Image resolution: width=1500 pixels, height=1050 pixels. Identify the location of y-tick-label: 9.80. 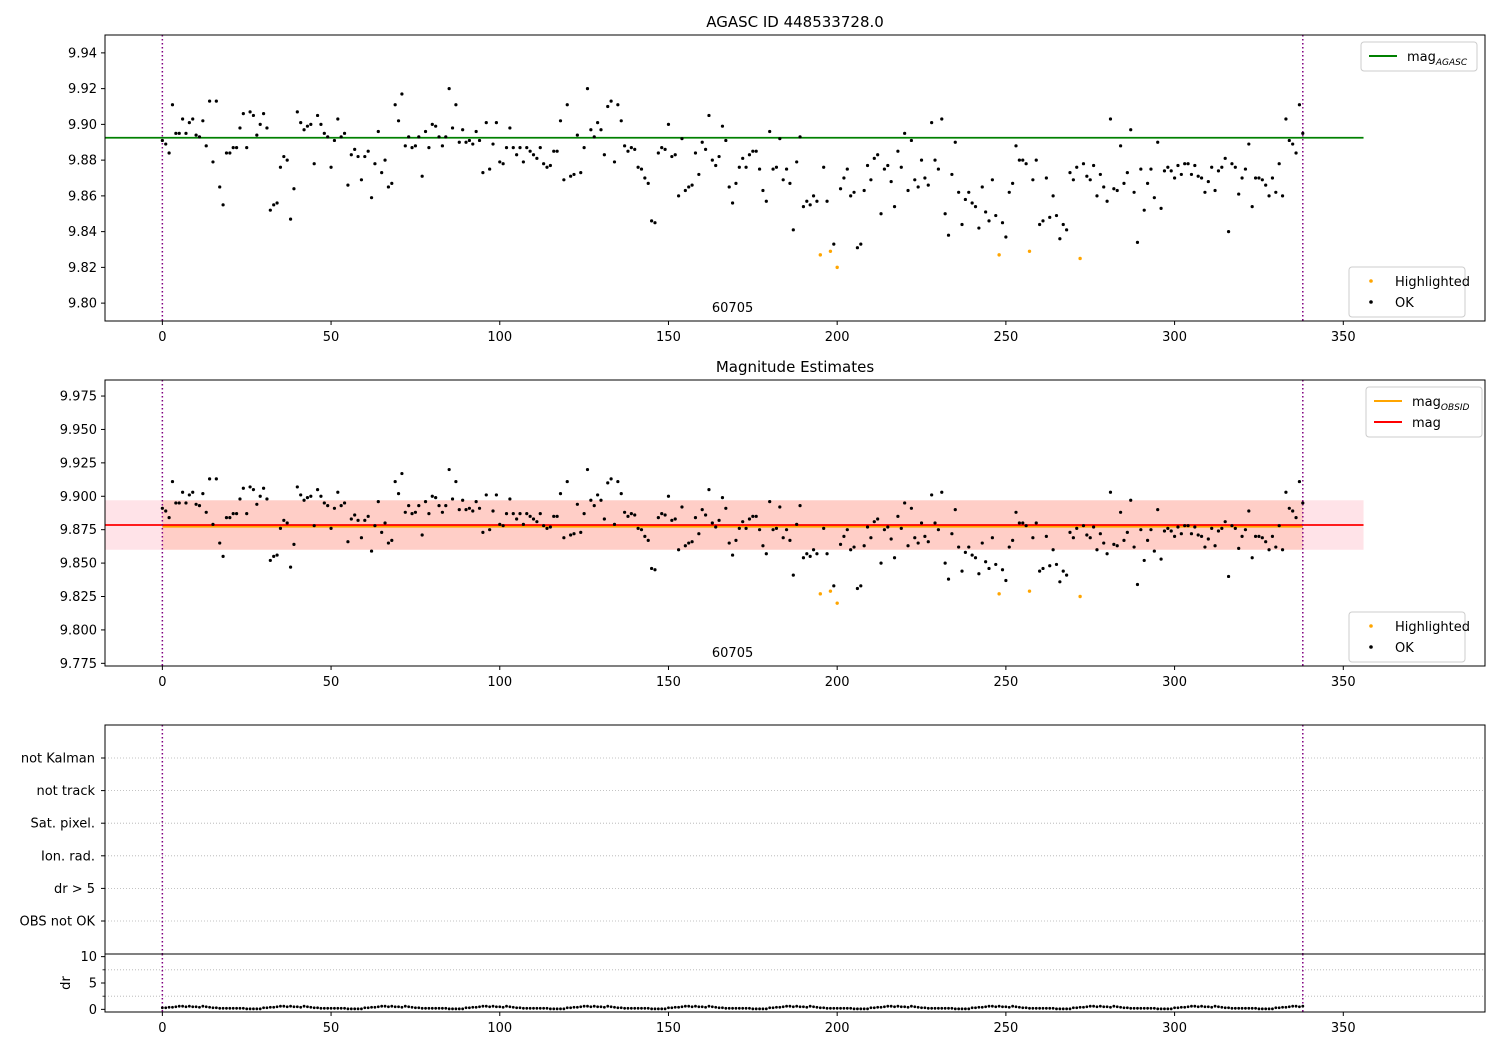
(82, 304).